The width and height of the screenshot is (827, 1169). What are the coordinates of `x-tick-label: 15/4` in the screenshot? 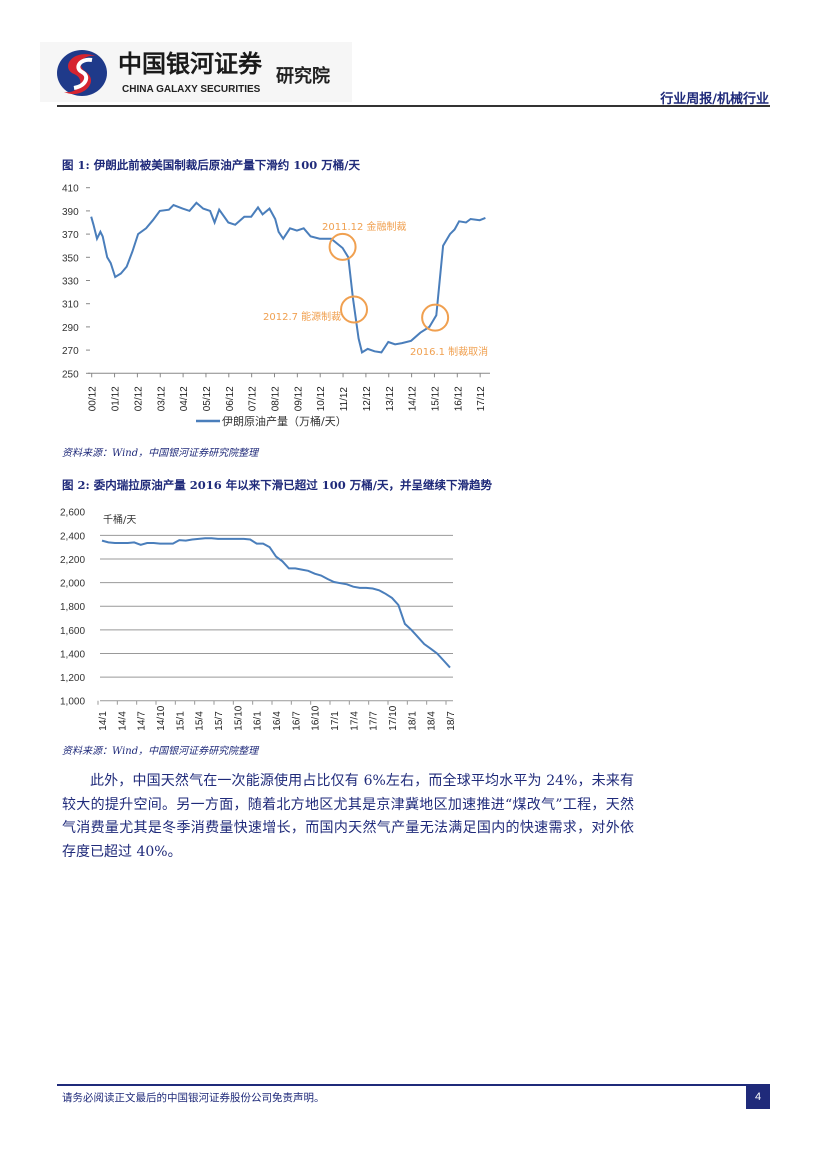 It's located at (200, 721).